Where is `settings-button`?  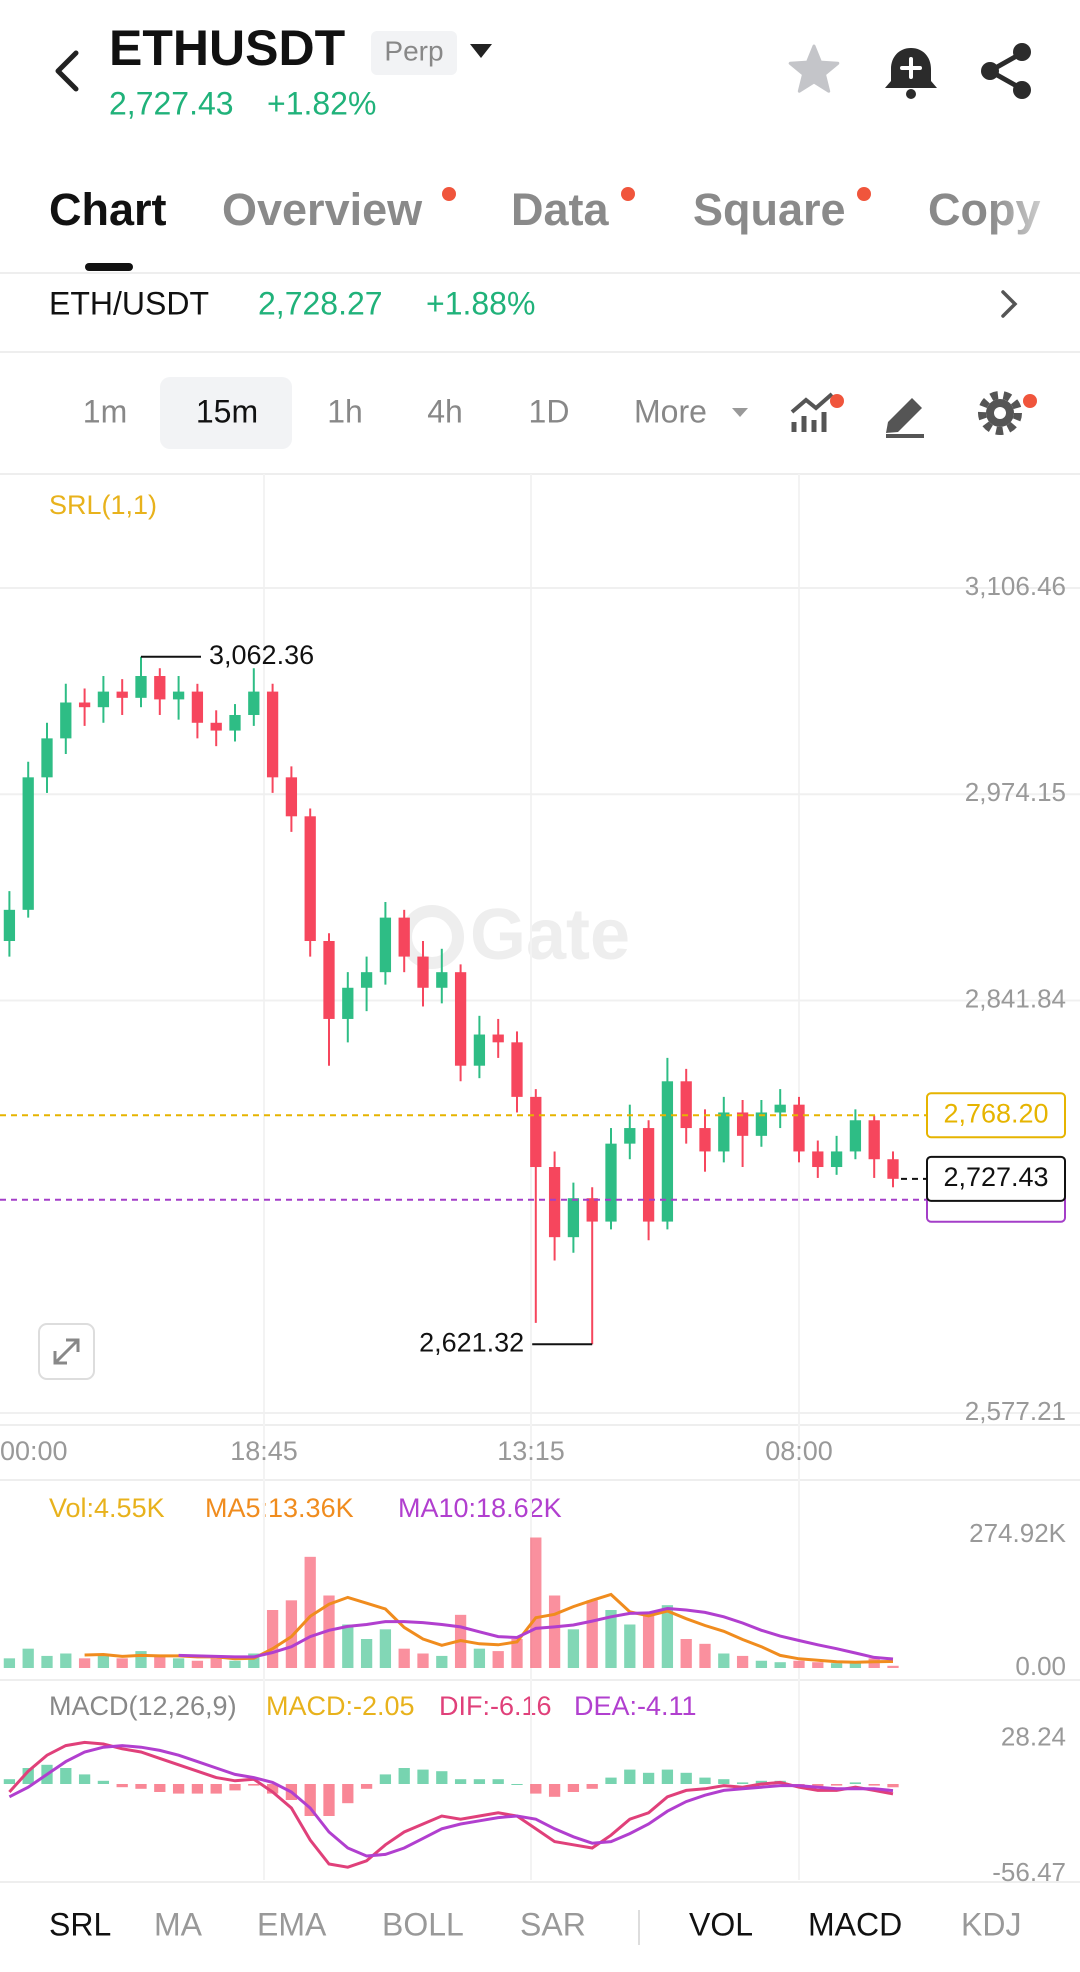 settings-button is located at coordinates (1000, 413).